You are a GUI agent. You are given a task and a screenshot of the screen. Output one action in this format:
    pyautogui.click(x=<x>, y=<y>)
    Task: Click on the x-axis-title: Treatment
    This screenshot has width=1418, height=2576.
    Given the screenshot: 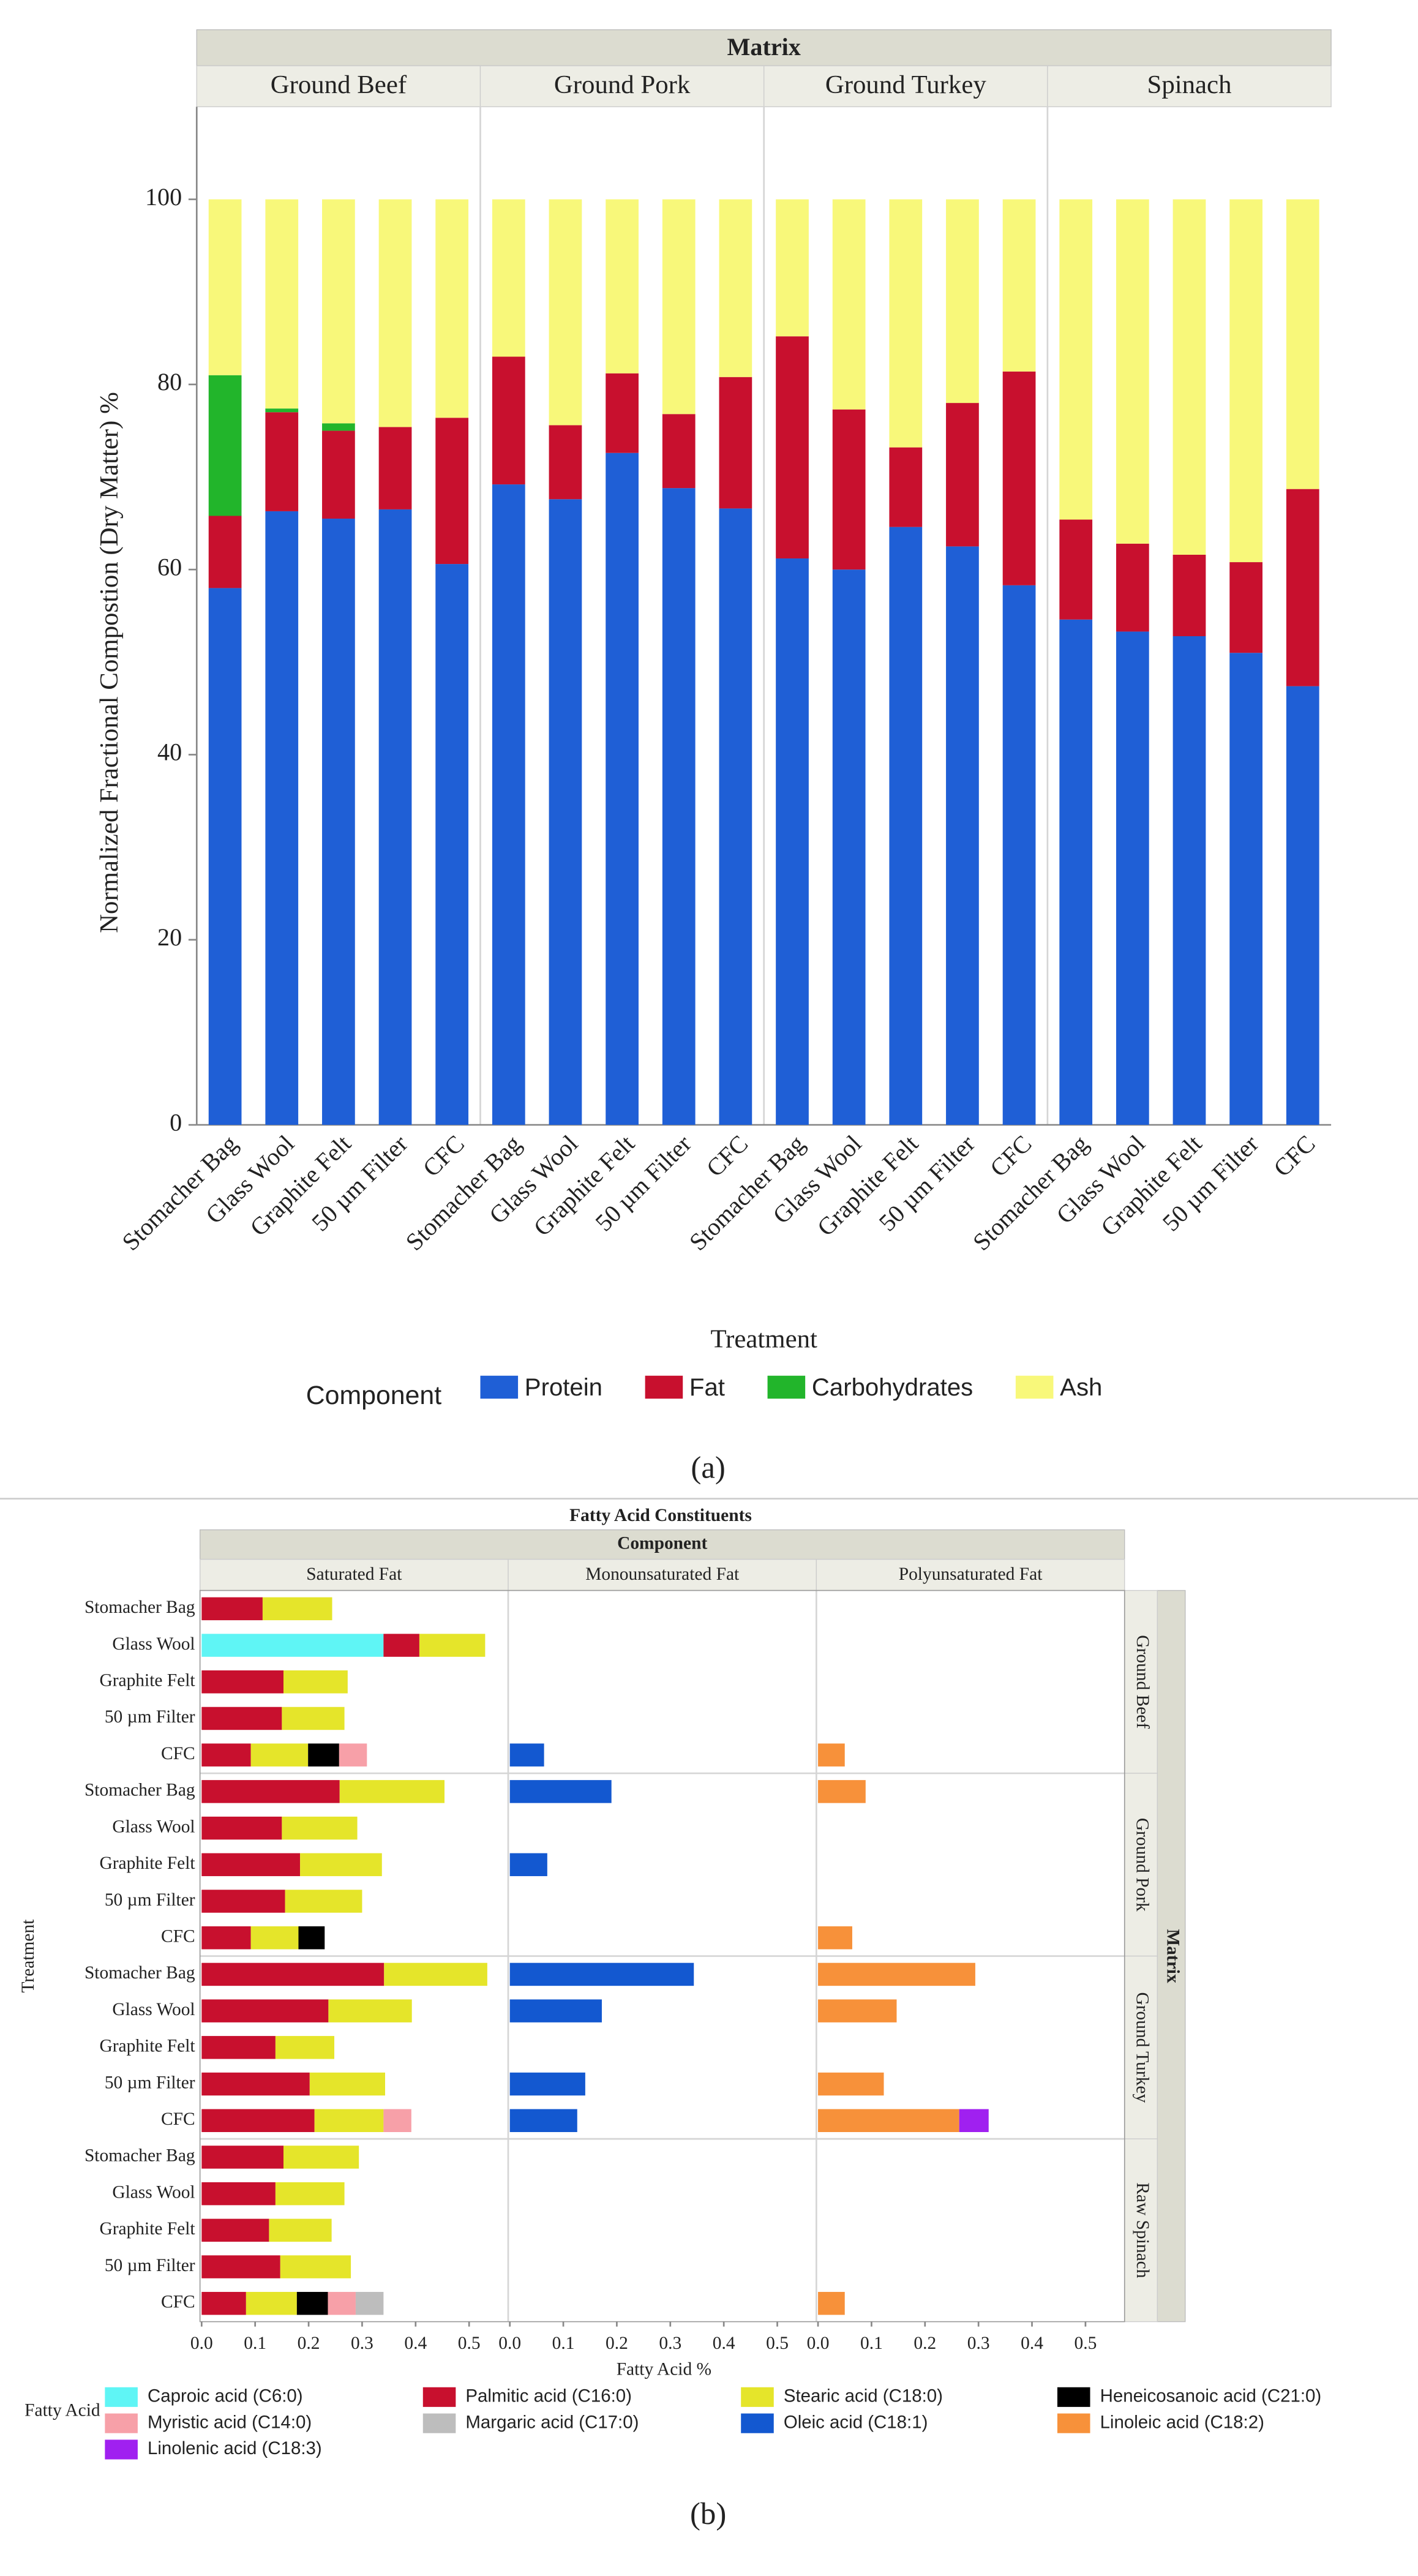 What is the action you would take?
    pyautogui.click(x=763, y=1338)
    